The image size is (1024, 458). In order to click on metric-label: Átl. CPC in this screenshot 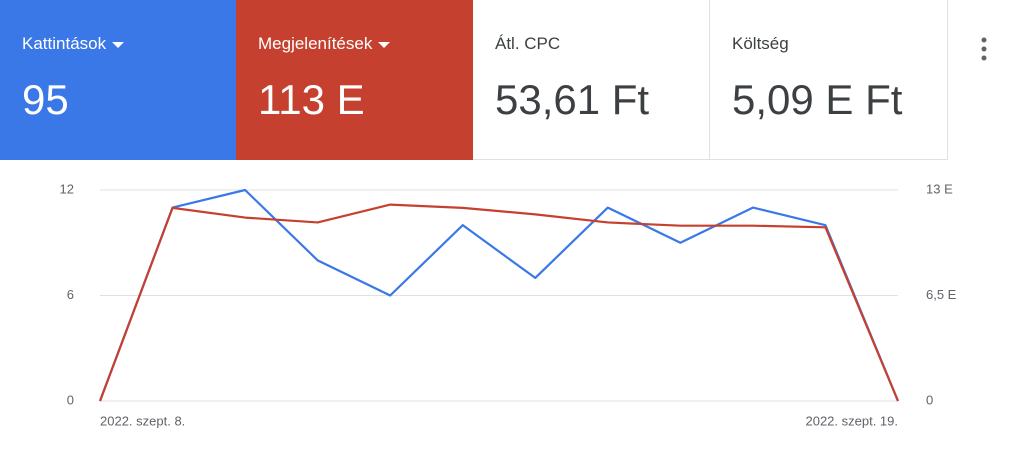, I will do `click(527, 44)`.